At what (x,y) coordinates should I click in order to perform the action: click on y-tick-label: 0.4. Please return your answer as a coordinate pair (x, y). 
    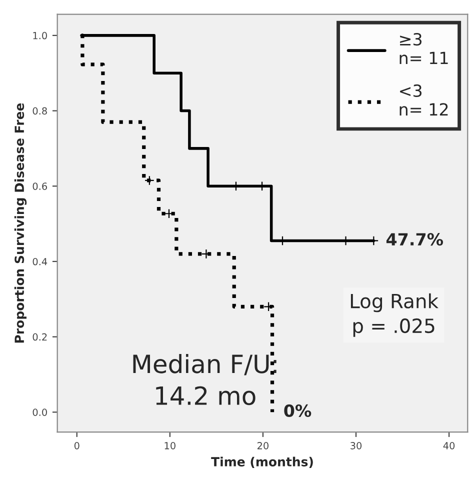
    Looking at the image, I should click on (40, 262).